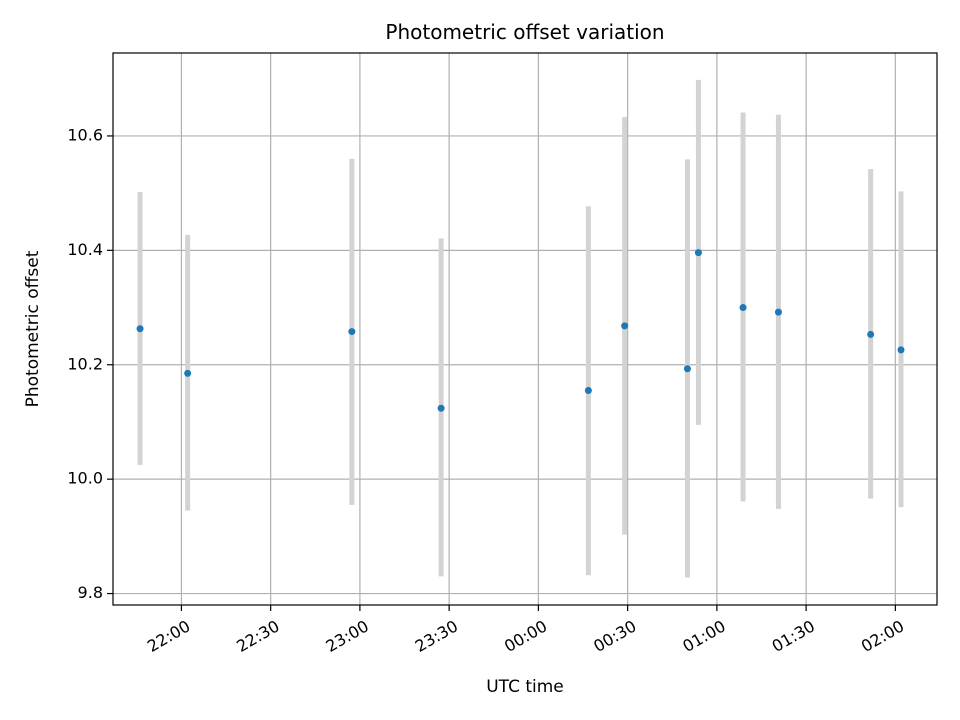  I want to click on y-tick-label: 9.8, so click(90, 592).